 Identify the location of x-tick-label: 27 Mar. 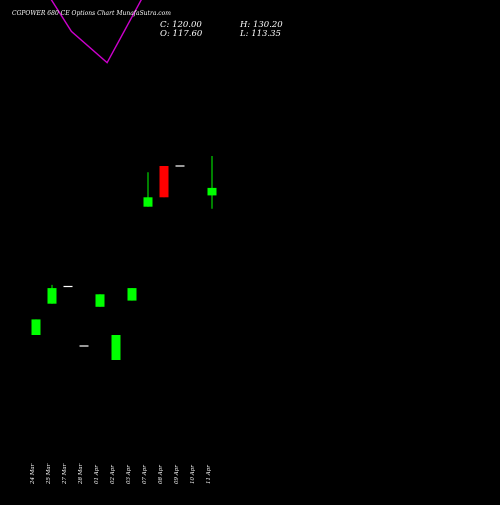
(65, 474).